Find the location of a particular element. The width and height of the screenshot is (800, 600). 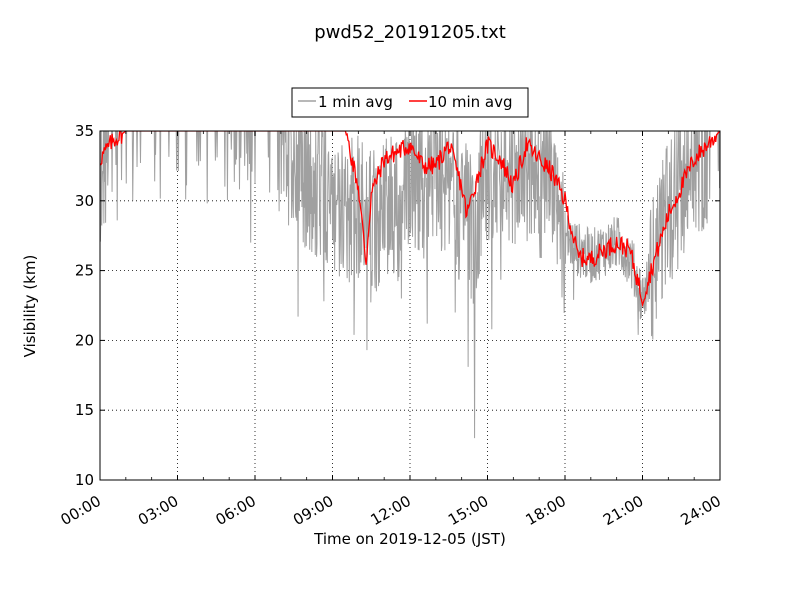

x-tick-label: 03:00 is located at coordinates (158, 510).